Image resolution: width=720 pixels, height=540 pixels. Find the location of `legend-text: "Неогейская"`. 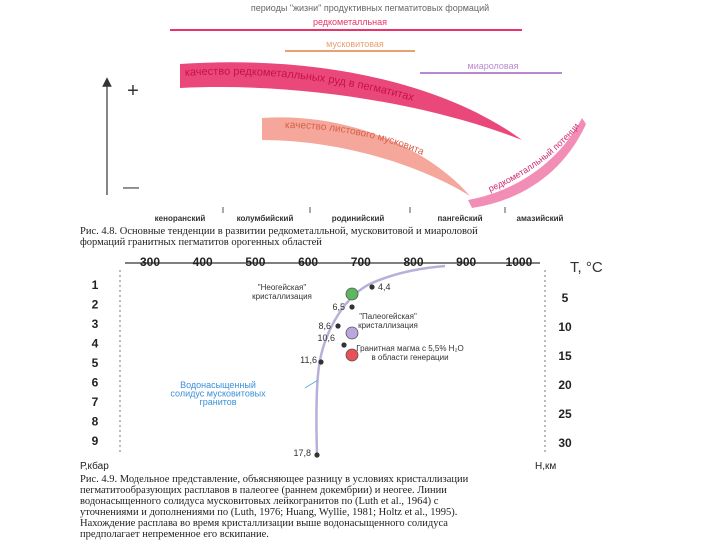

legend-text: "Неогейская" is located at coordinates (282, 287).